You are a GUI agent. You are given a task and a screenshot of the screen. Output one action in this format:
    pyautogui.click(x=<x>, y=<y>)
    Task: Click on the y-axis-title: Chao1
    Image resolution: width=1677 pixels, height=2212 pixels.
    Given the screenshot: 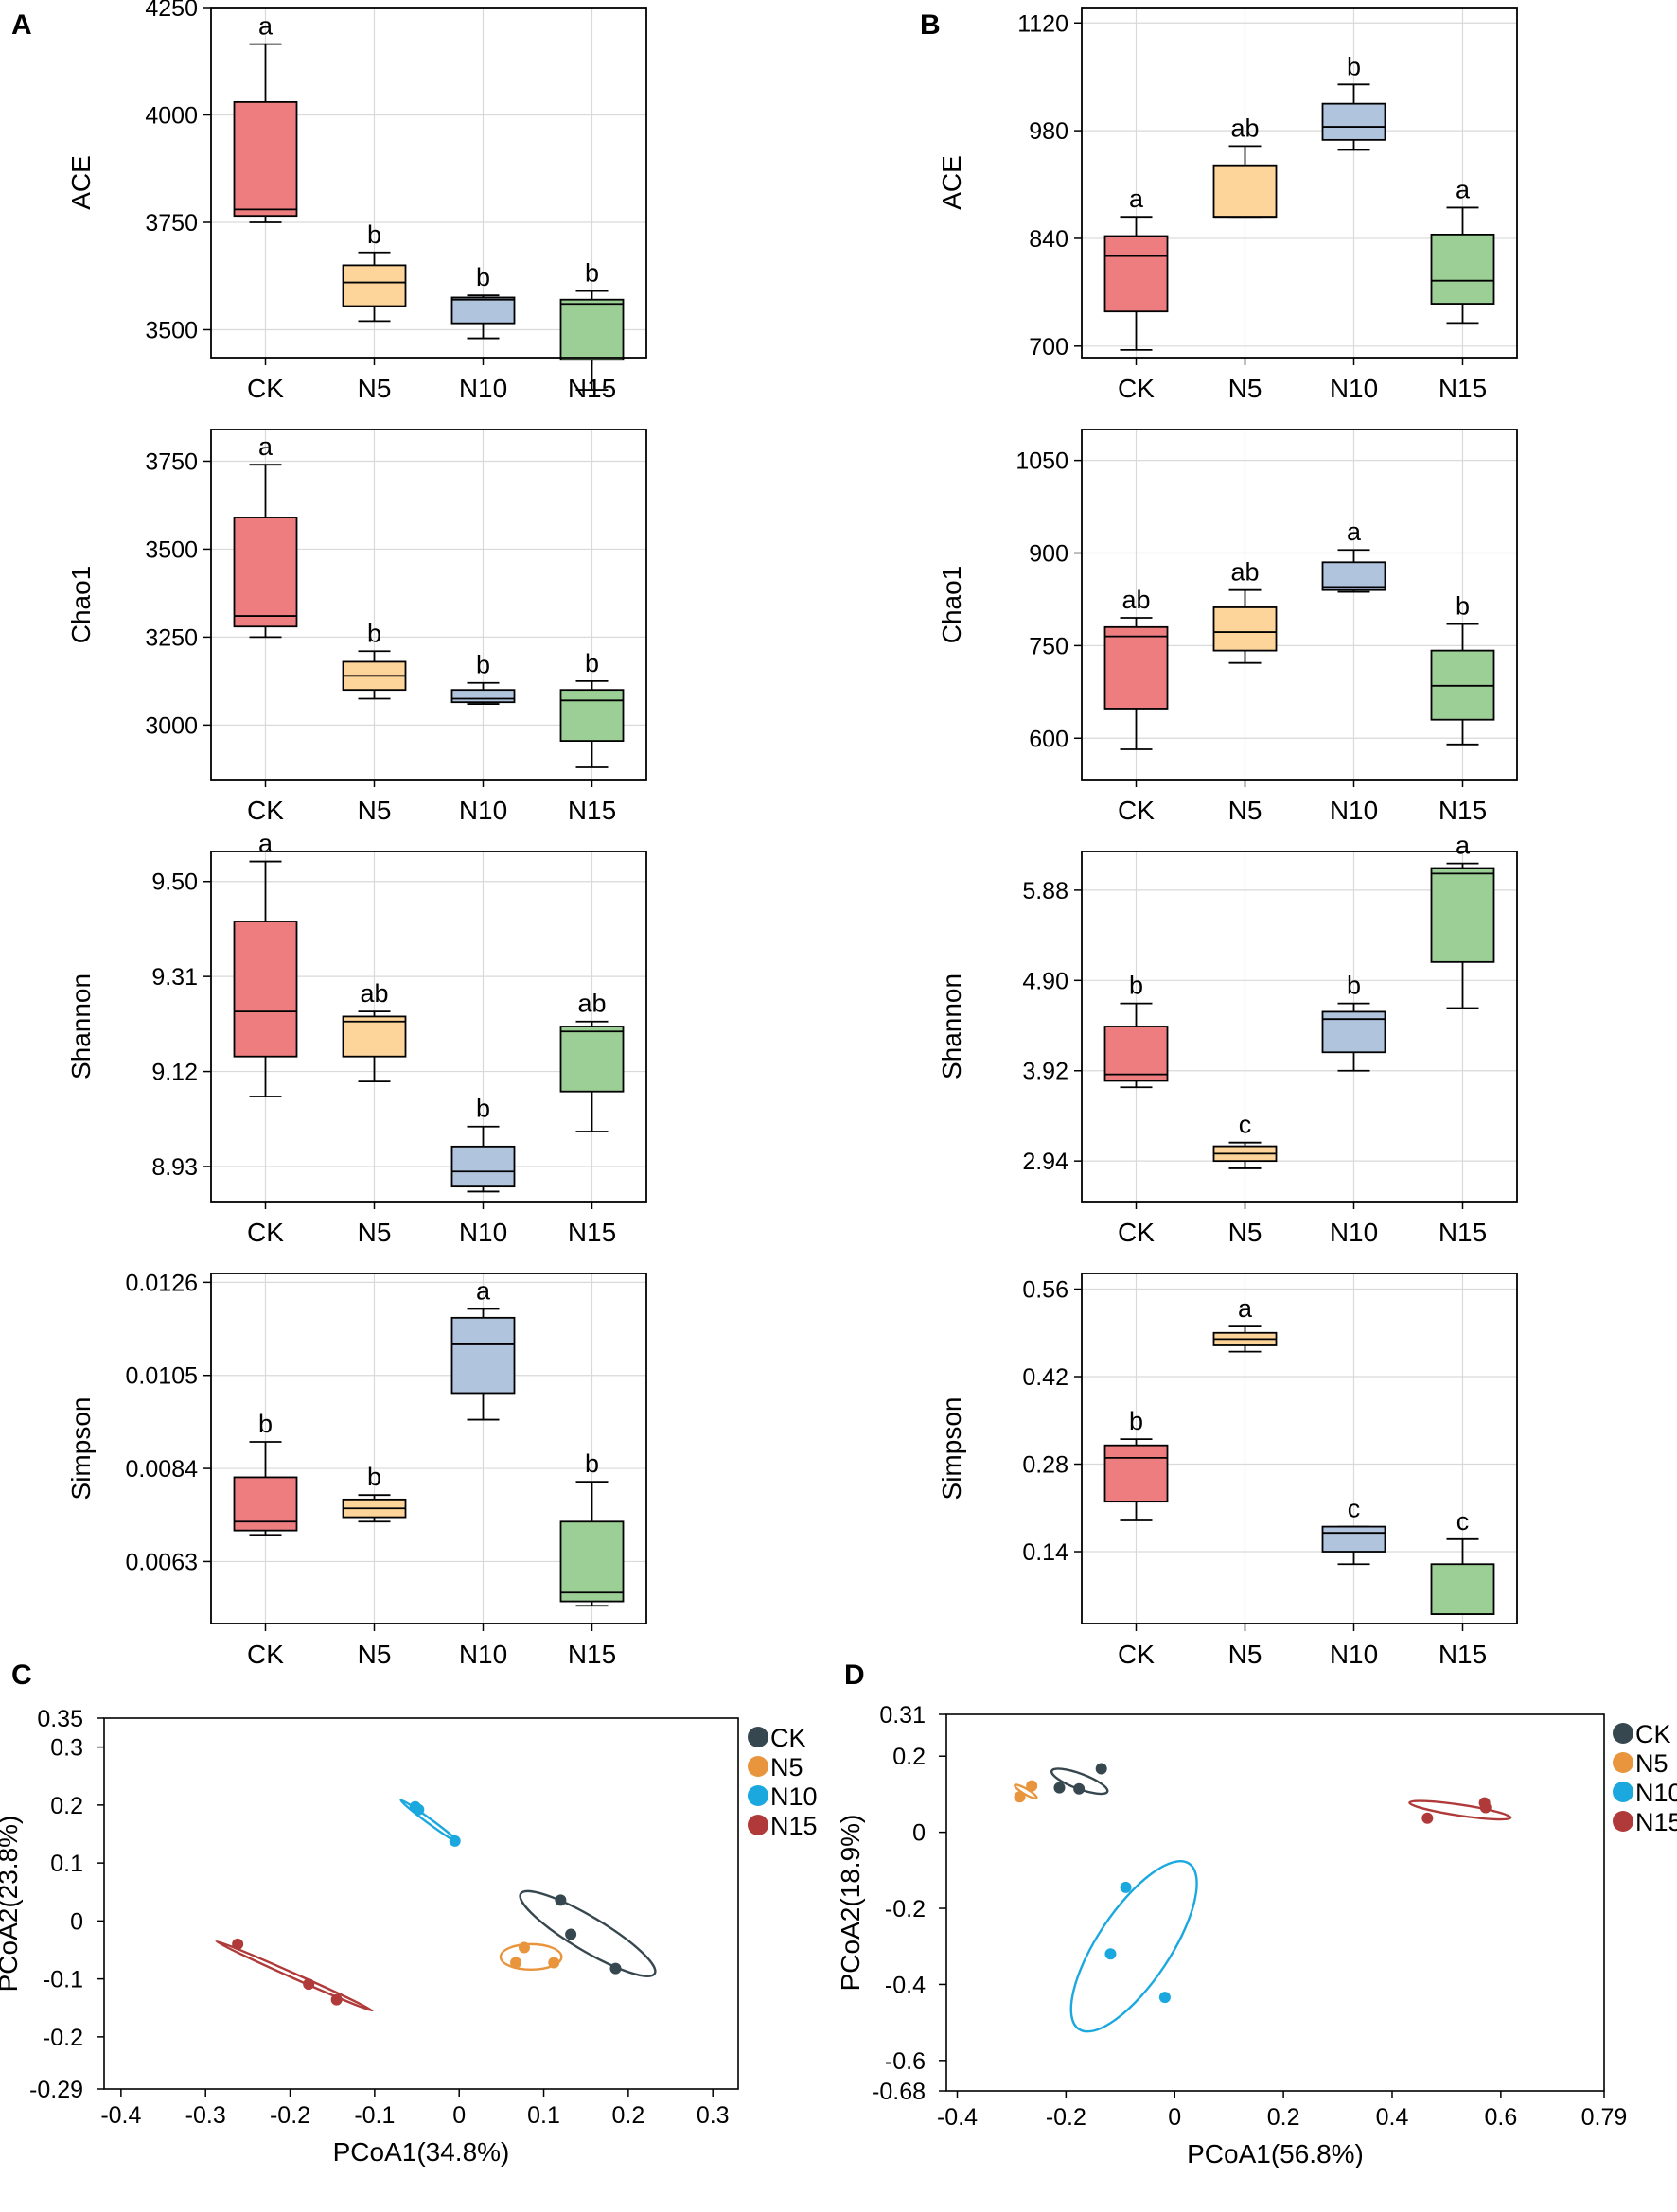 What is the action you would take?
    pyautogui.click(x=81, y=605)
    